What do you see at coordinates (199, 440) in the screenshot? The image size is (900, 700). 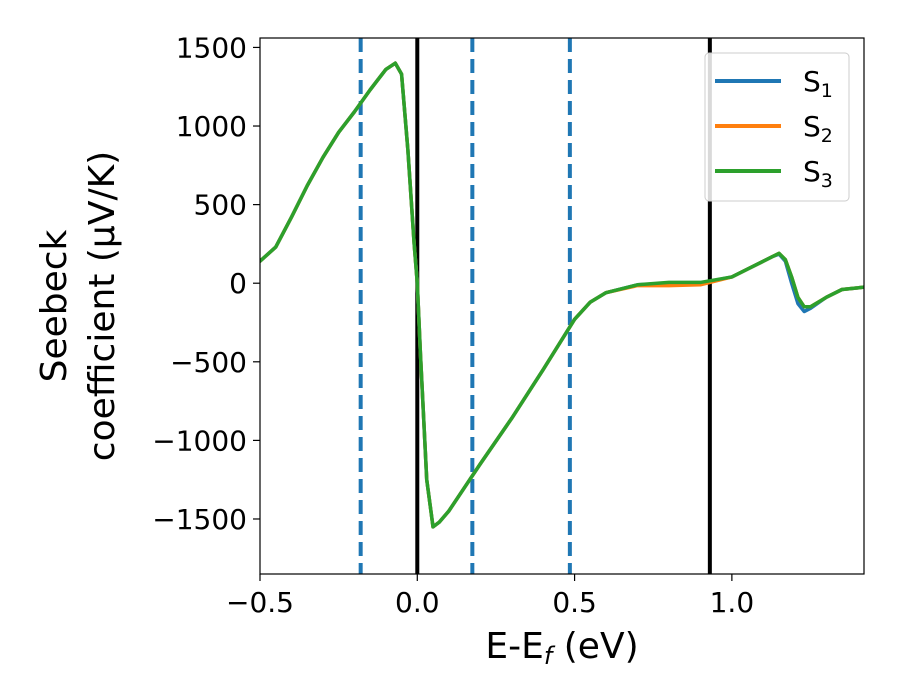 I see `y-tick-label: −1000` at bounding box center [199, 440].